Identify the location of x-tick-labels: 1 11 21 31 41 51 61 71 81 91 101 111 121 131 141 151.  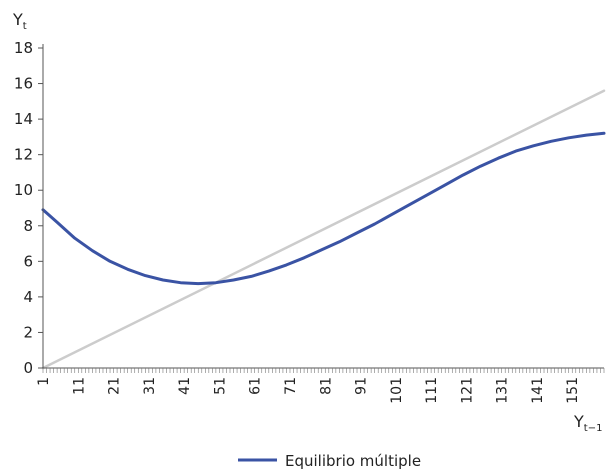
(308, 390).